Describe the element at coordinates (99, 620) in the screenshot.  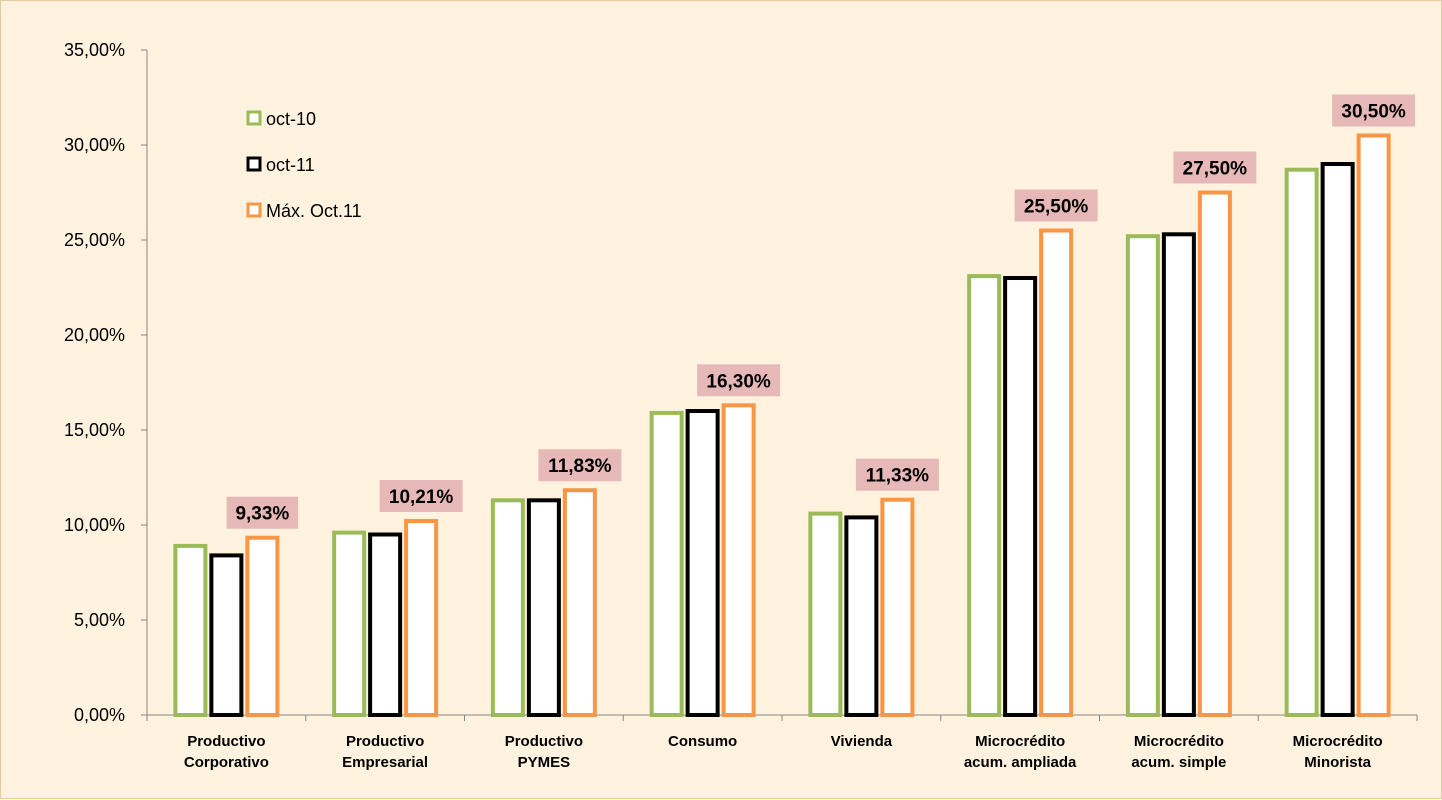
I see `y-tick-label: 5,00%` at that location.